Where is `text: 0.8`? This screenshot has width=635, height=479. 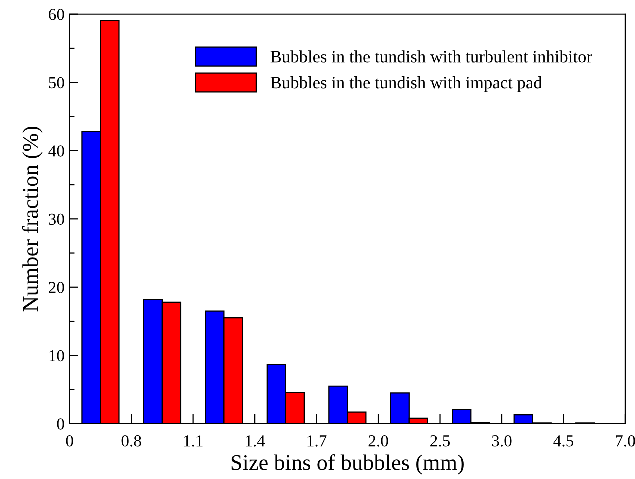
text: 0.8 is located at coordinates (132, 441).